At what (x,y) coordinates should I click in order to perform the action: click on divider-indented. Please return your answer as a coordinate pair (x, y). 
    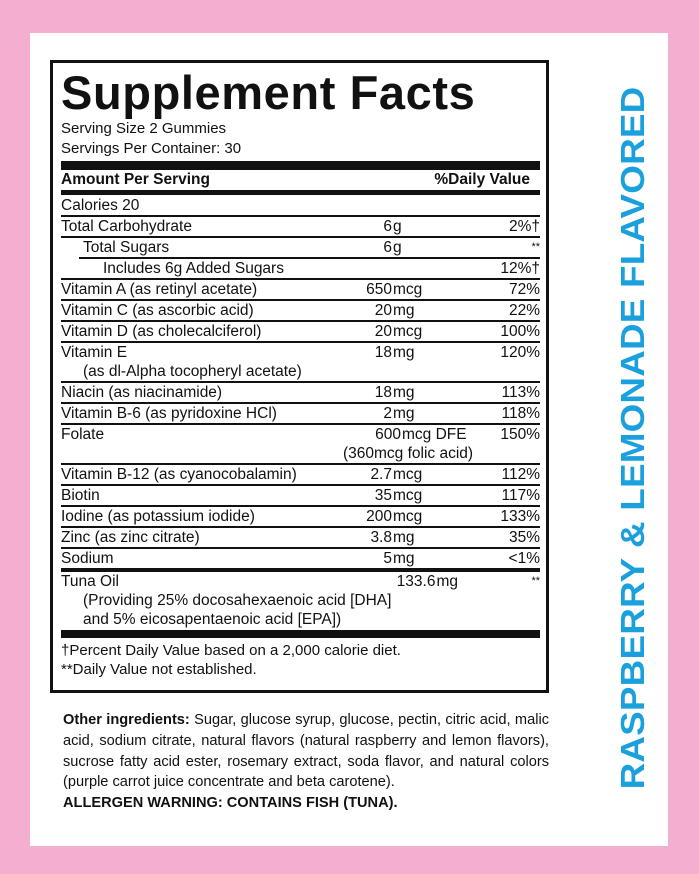
    Looking at the image, I should click on (309, 258).